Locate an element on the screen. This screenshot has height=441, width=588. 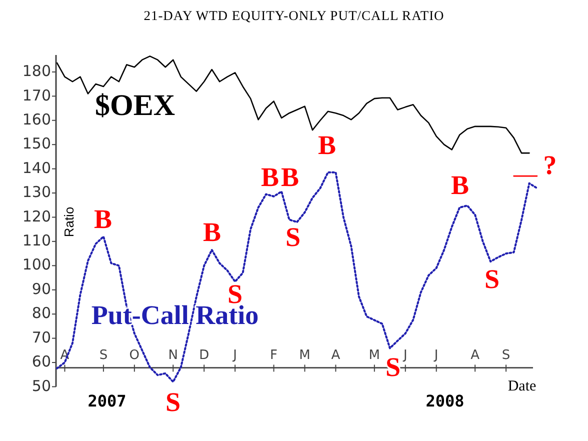
y-tick-label: 70 is located at coordinates (41, 337).